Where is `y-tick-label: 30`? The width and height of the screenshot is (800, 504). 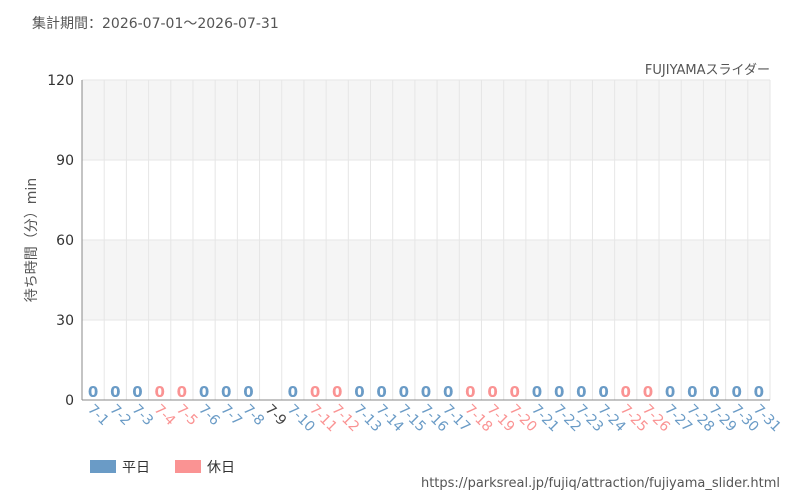 y-tick-label: 30 is located at coordinates (65, 321).